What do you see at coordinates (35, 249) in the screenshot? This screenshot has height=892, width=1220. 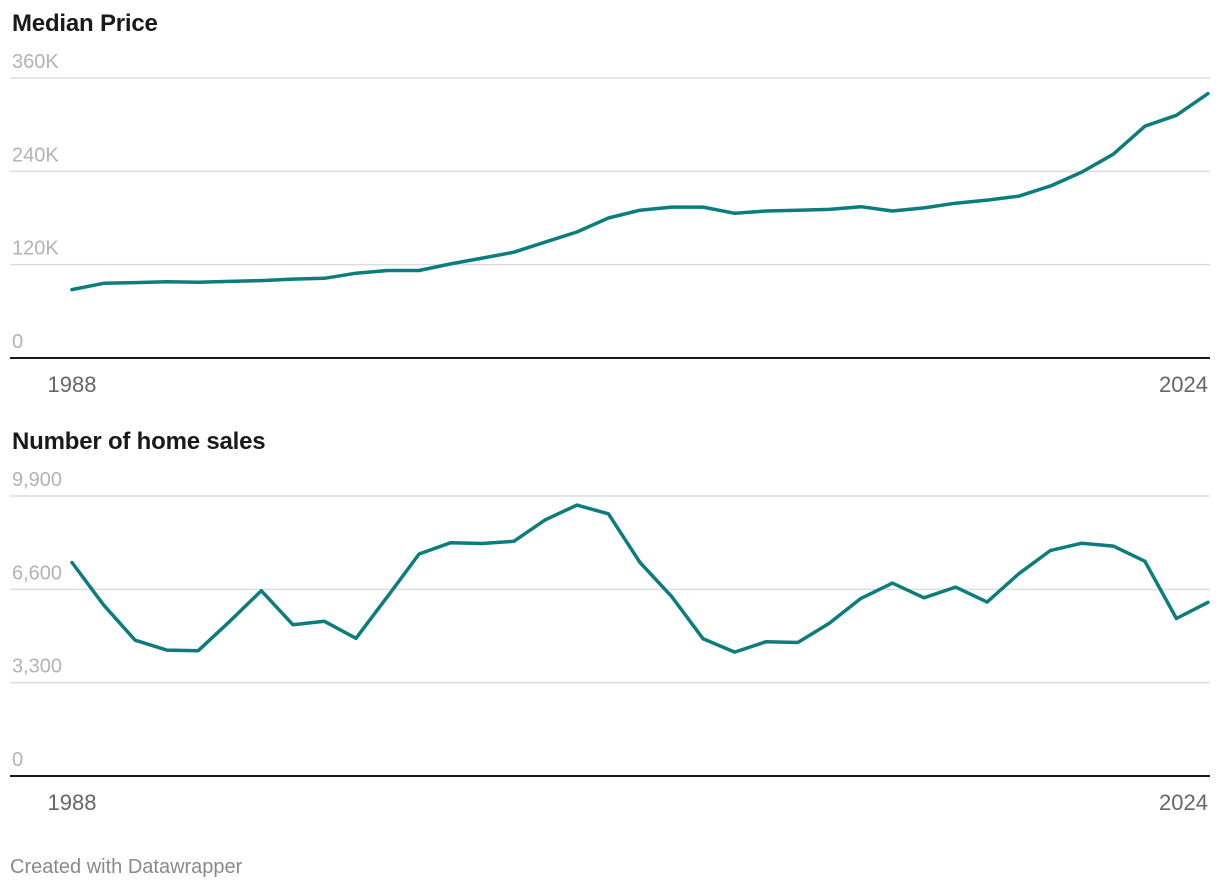 I see `y-tick-label: 120K` at bounding box center [35, 249].